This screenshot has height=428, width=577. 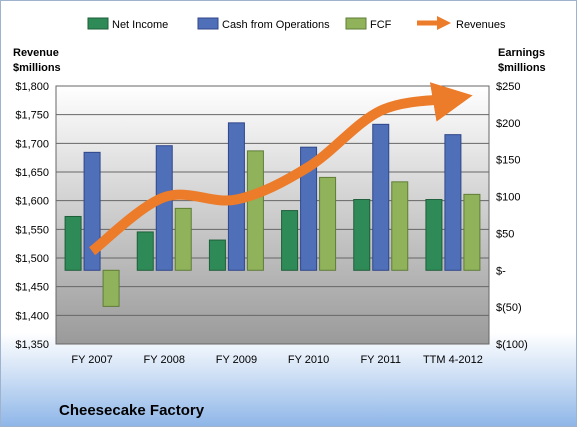 I want to click on category-label: FY 2009, so click(x=236, y=360).